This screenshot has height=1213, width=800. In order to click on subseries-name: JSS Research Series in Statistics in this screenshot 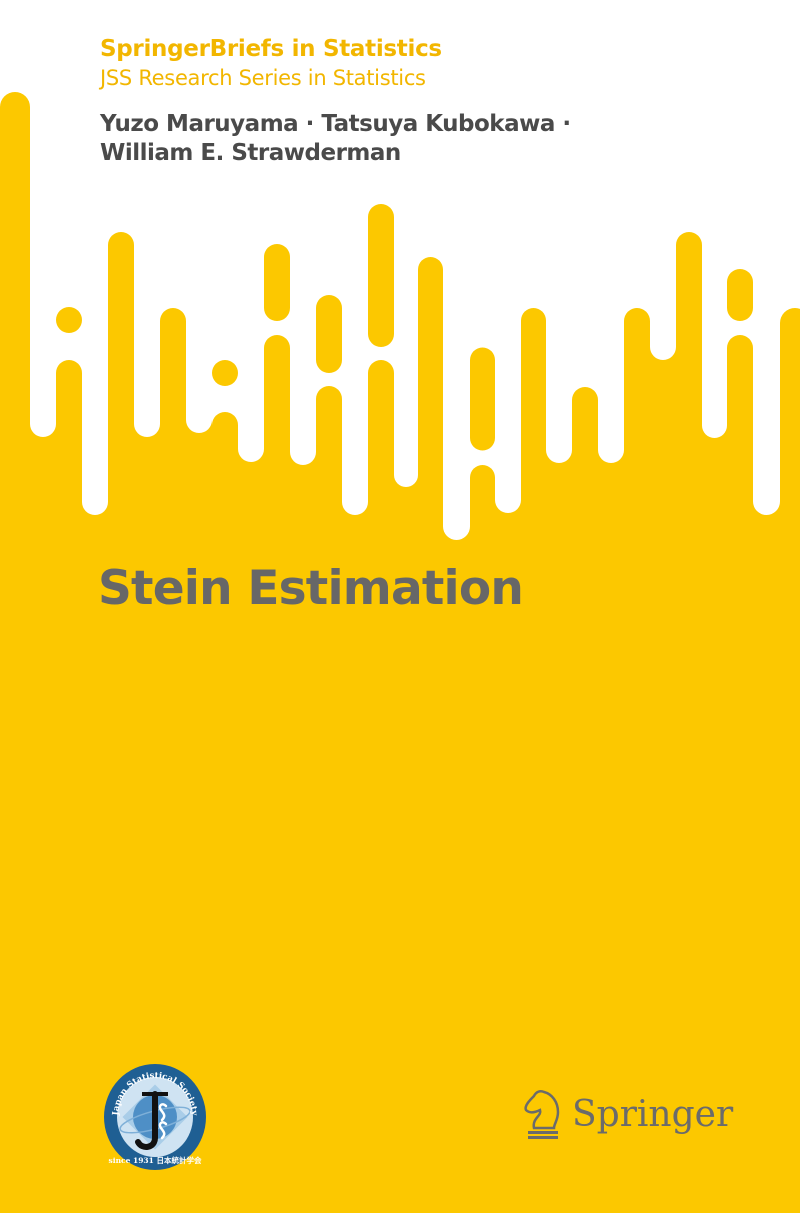, I will do `click(263, 78)`.